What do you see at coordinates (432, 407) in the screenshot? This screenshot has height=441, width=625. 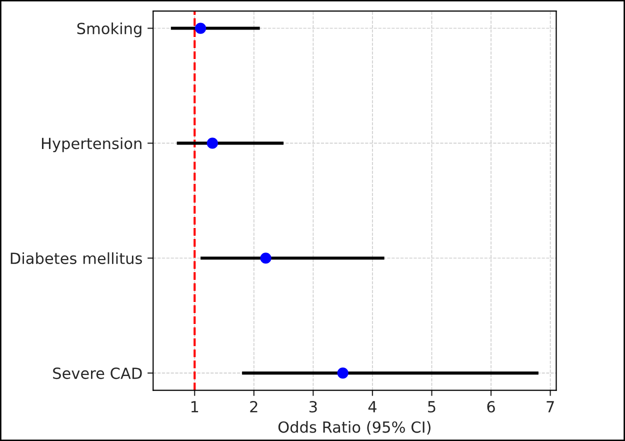 I see `x-tick-label: 5` at bounding box center [432, 407].